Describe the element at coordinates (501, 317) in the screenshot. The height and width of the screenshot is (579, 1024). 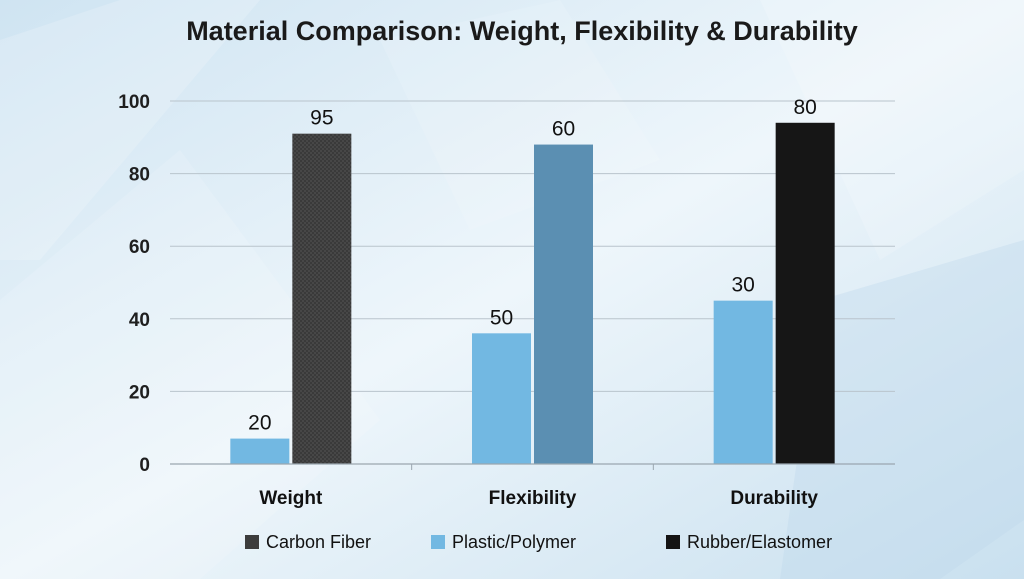
I see `value-label: 50` at that location.